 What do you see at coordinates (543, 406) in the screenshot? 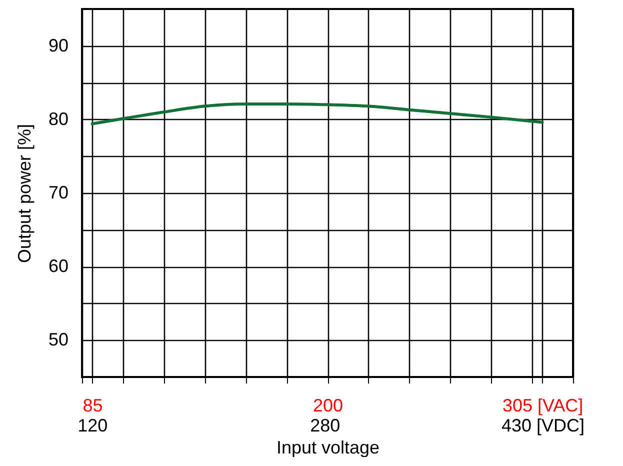
I see `x-tick-label: 305 [VAC]` at bounding box center [543, 406].